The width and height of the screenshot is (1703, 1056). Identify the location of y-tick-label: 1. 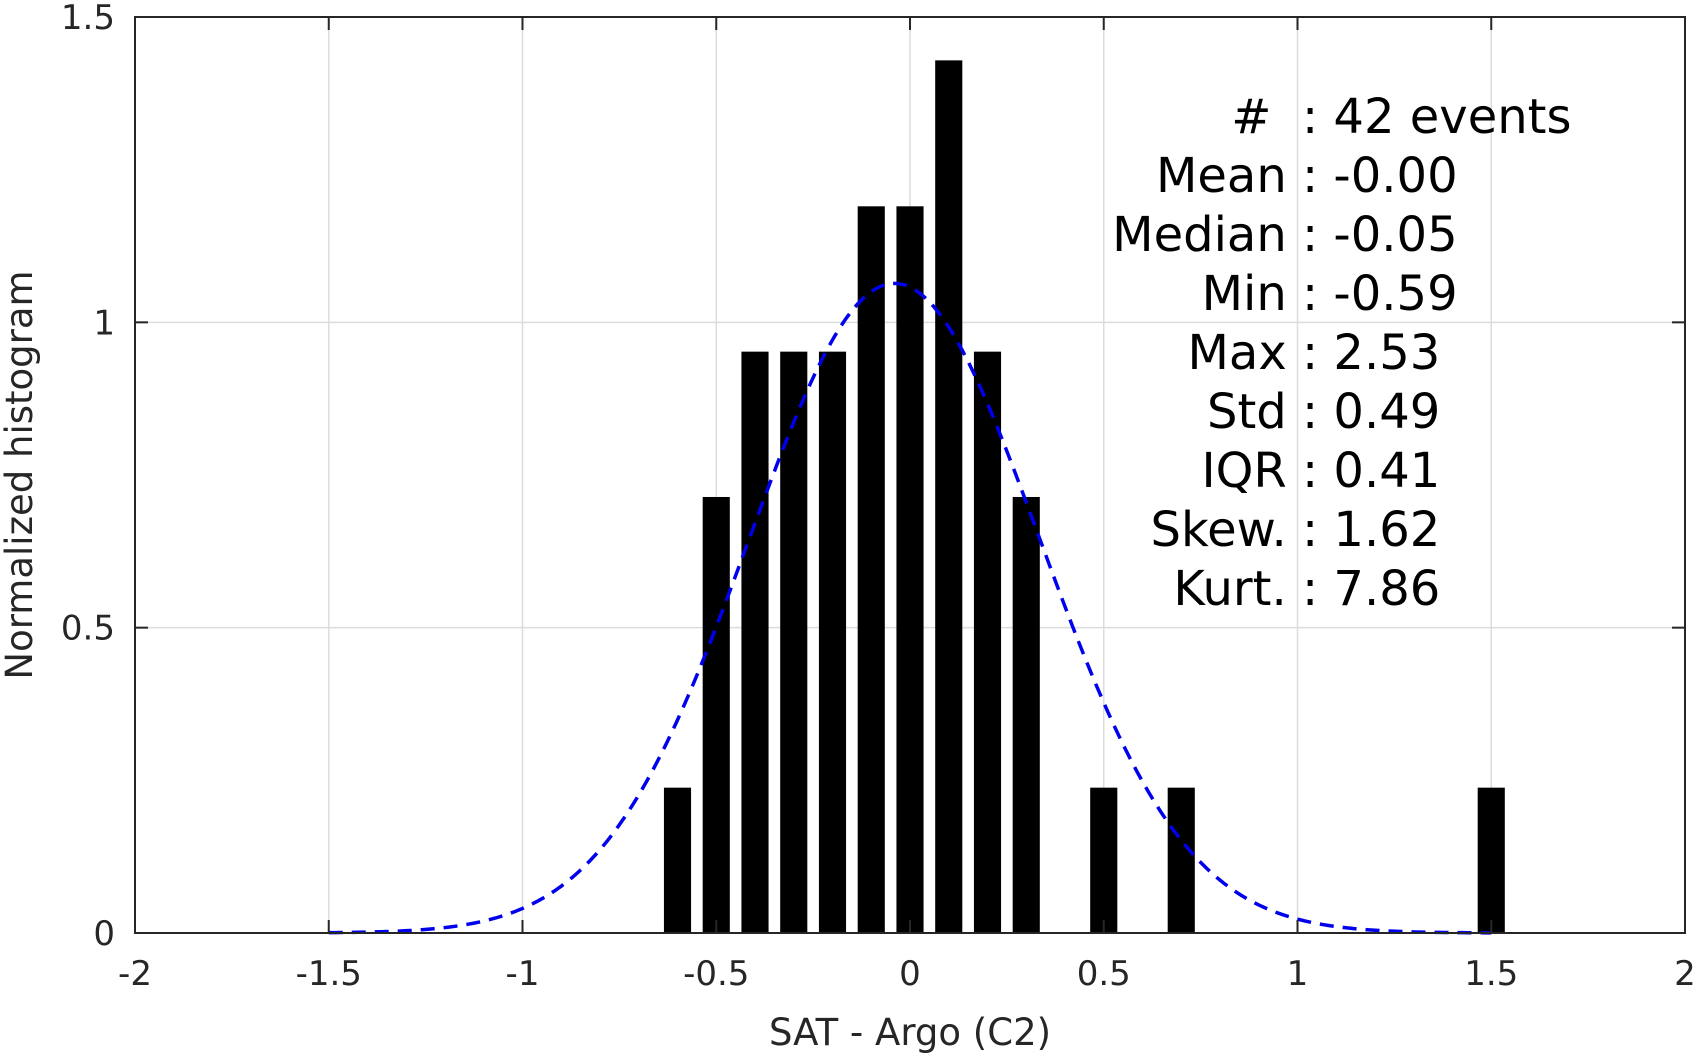
(104, 323).